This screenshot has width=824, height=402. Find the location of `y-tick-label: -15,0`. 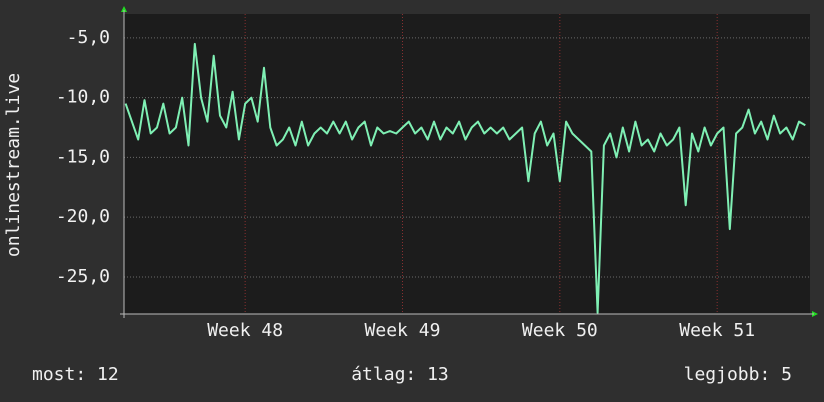

y-tick-label: -15,0 is located at coordinates (83, 156).